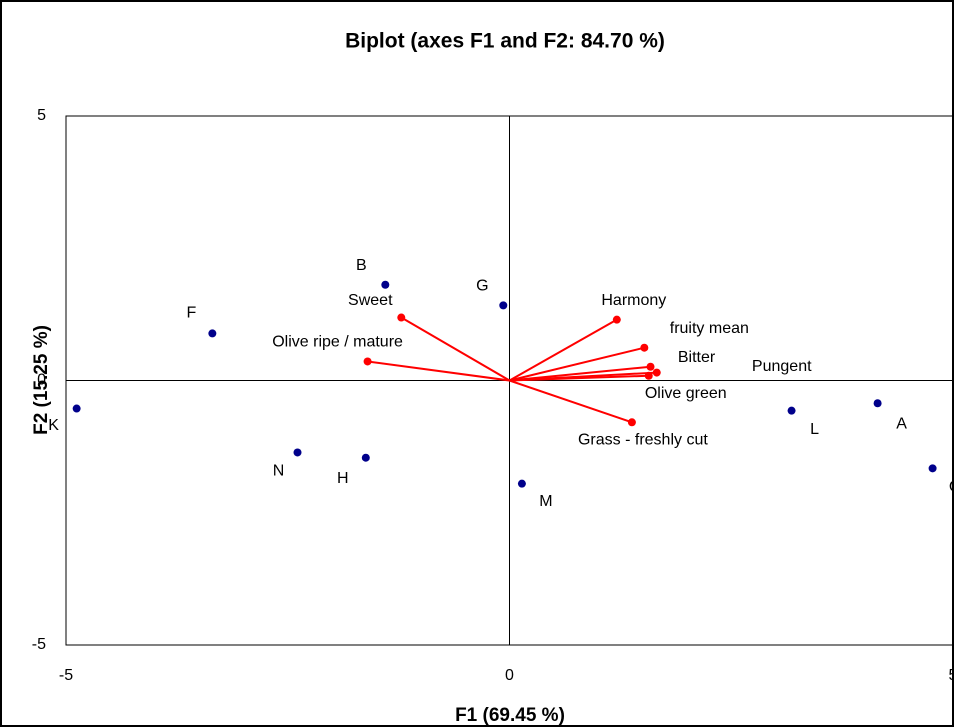 The height and width of the screenshot is (727, 954). I want to click on x-tick-label: 5, so click(951, 675).